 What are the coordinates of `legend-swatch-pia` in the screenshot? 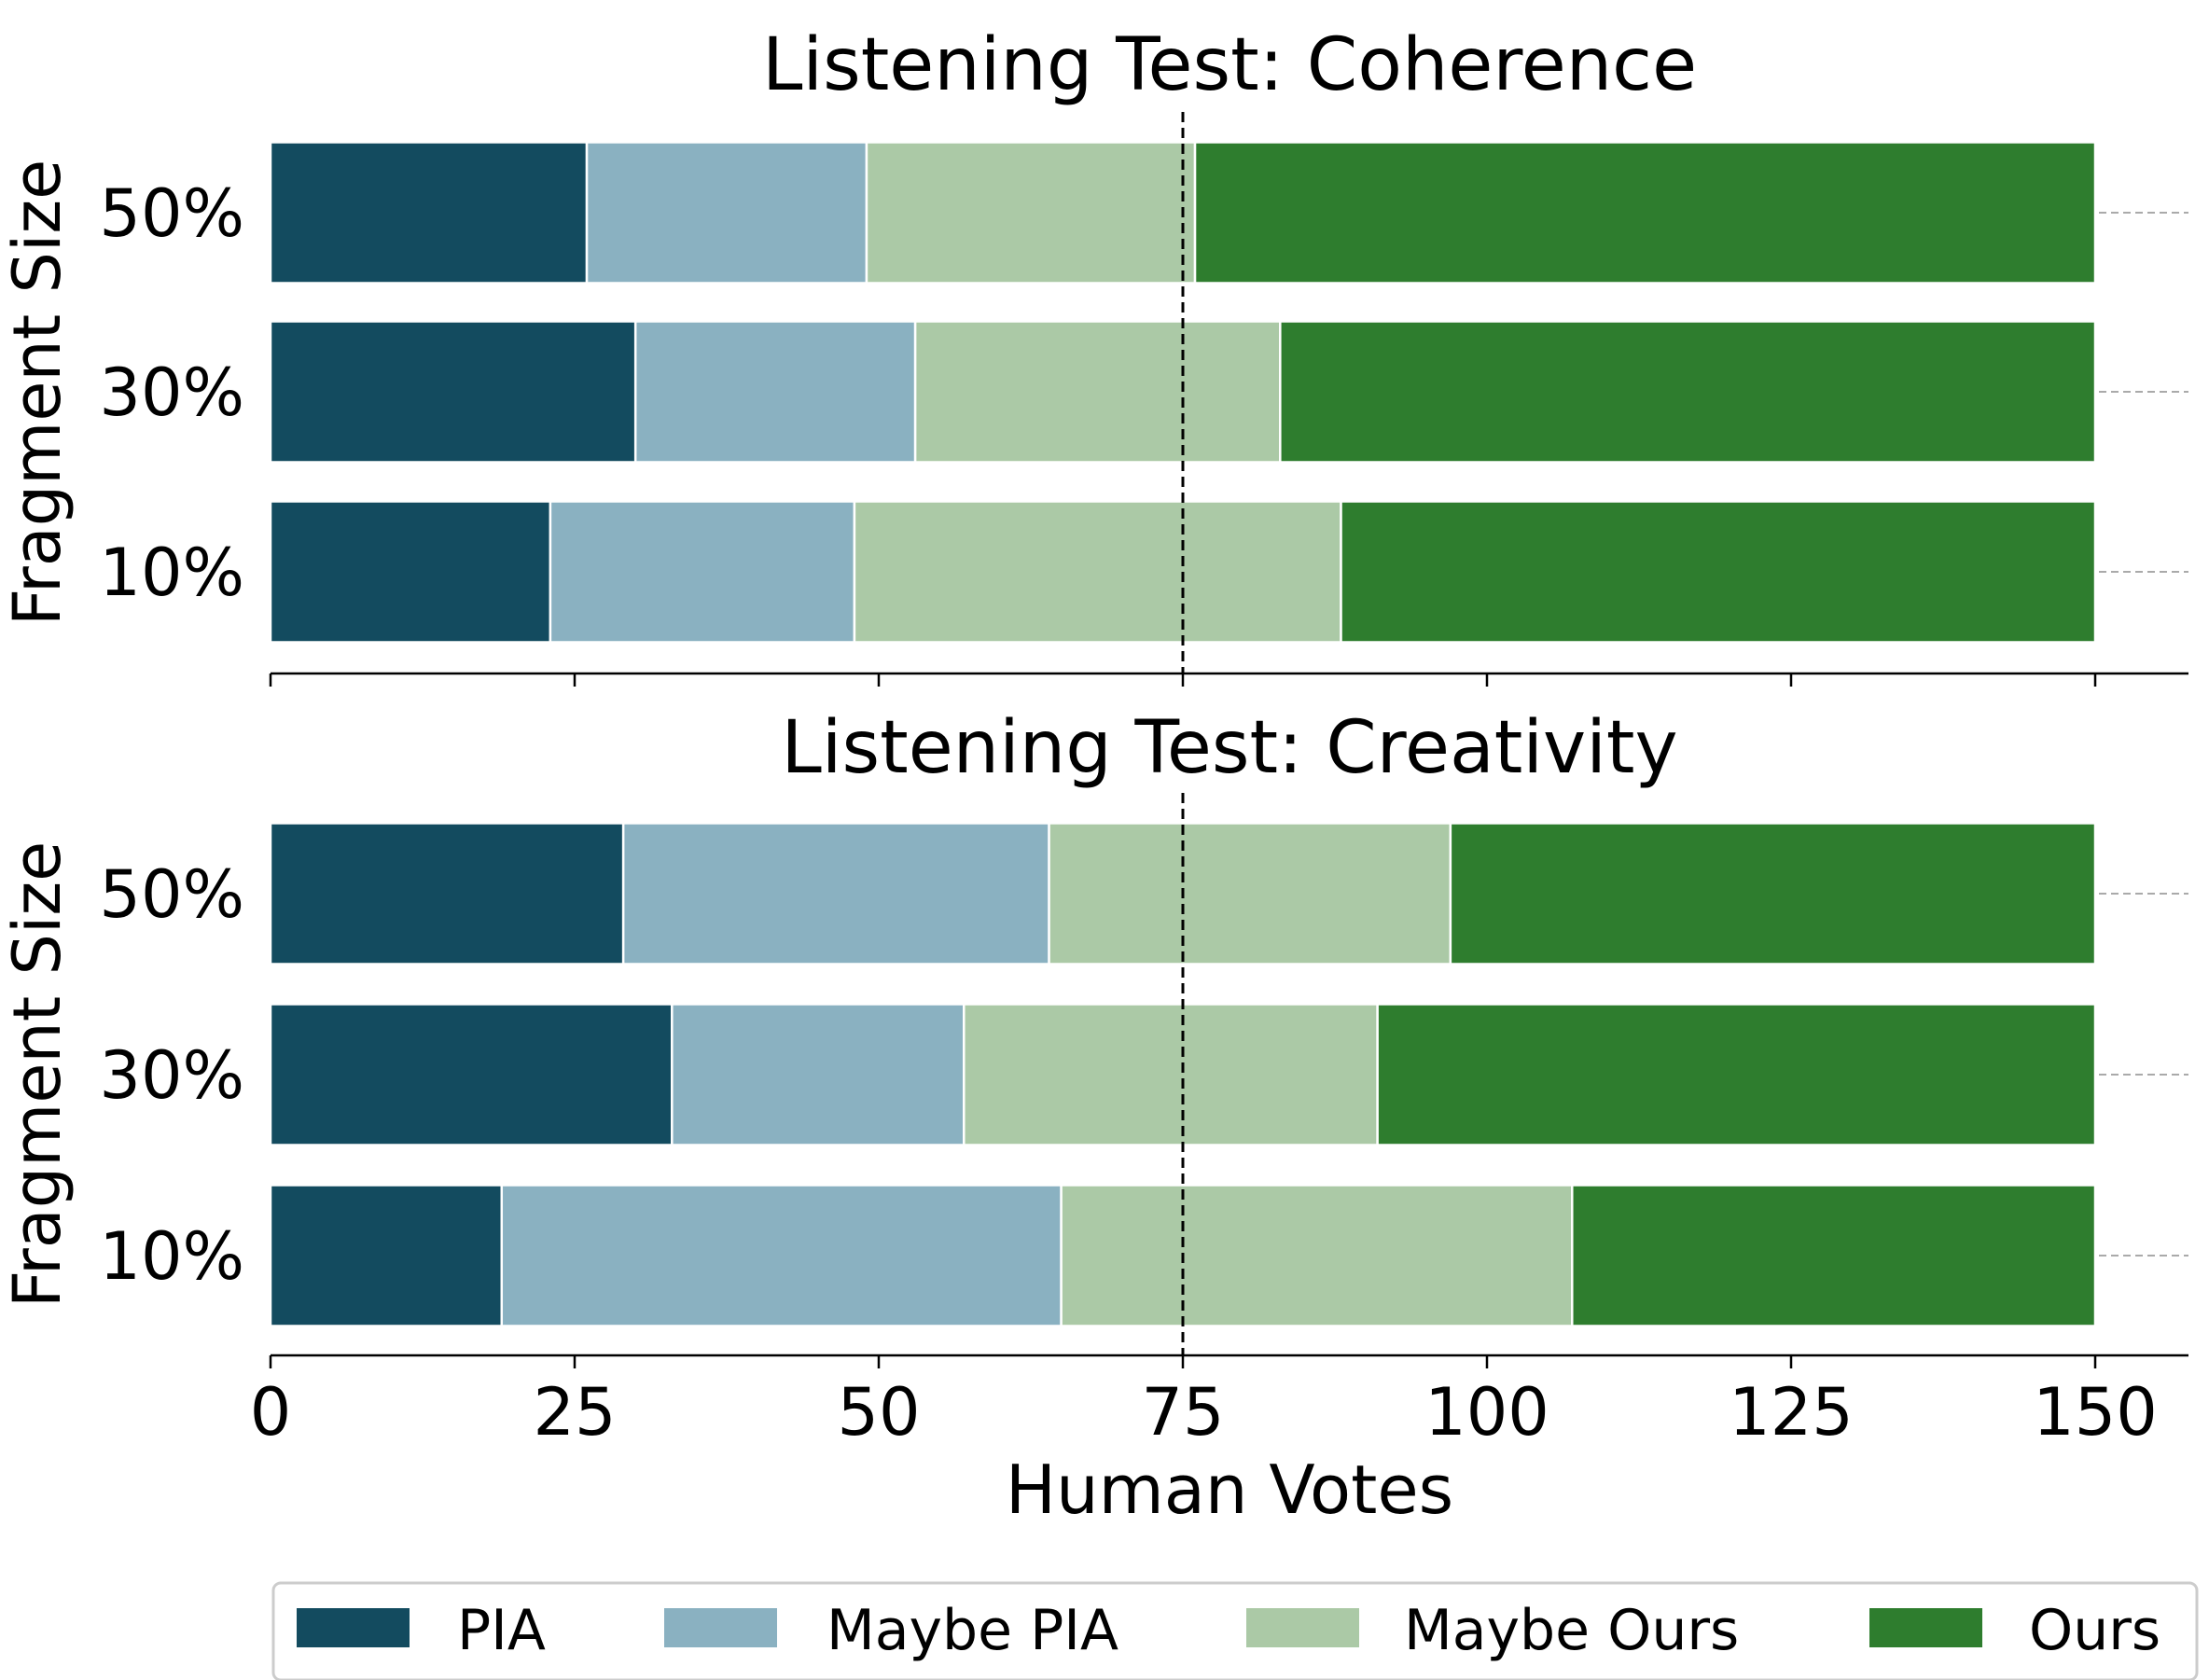 It's located at (353, 1627).